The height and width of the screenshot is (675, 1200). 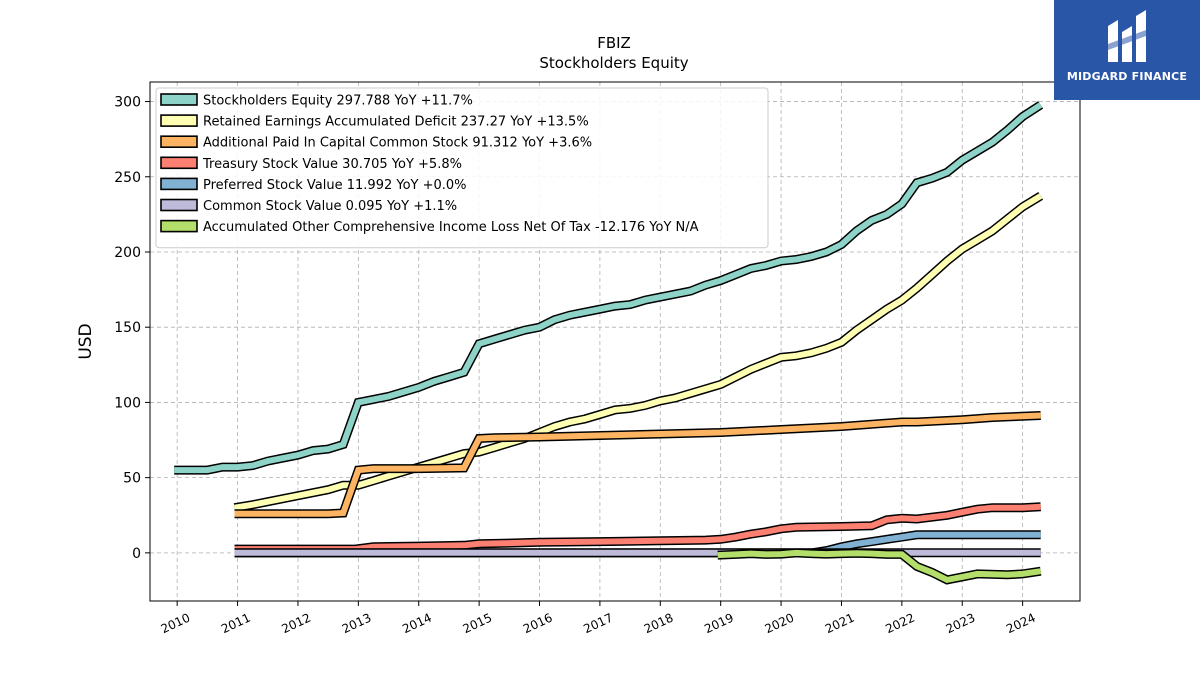 What do you see at coordinates (719, 624) in the screenshot?
I see `x-tick-label: 2019` at bounding box center [719, 624].